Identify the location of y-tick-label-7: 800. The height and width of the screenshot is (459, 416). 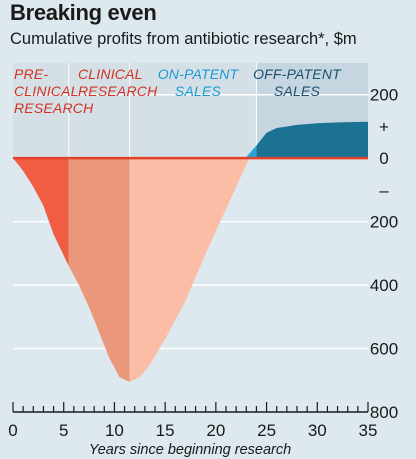
(384, 412).